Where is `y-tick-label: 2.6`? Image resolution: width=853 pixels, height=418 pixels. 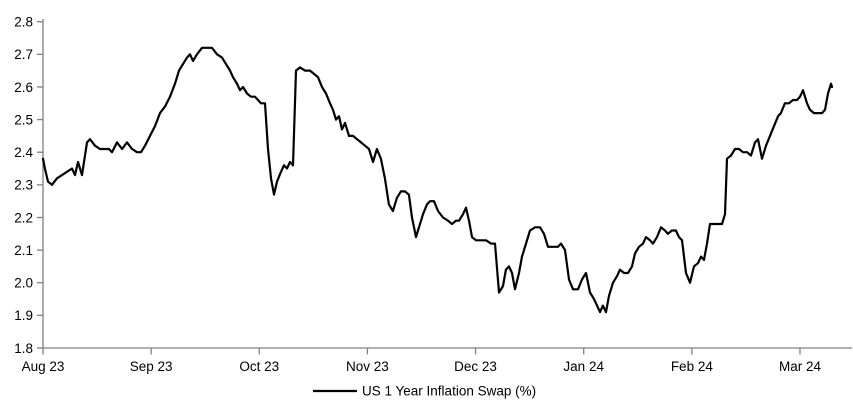 y-tick-label: 2.6 is located at coordinates (23, 87).